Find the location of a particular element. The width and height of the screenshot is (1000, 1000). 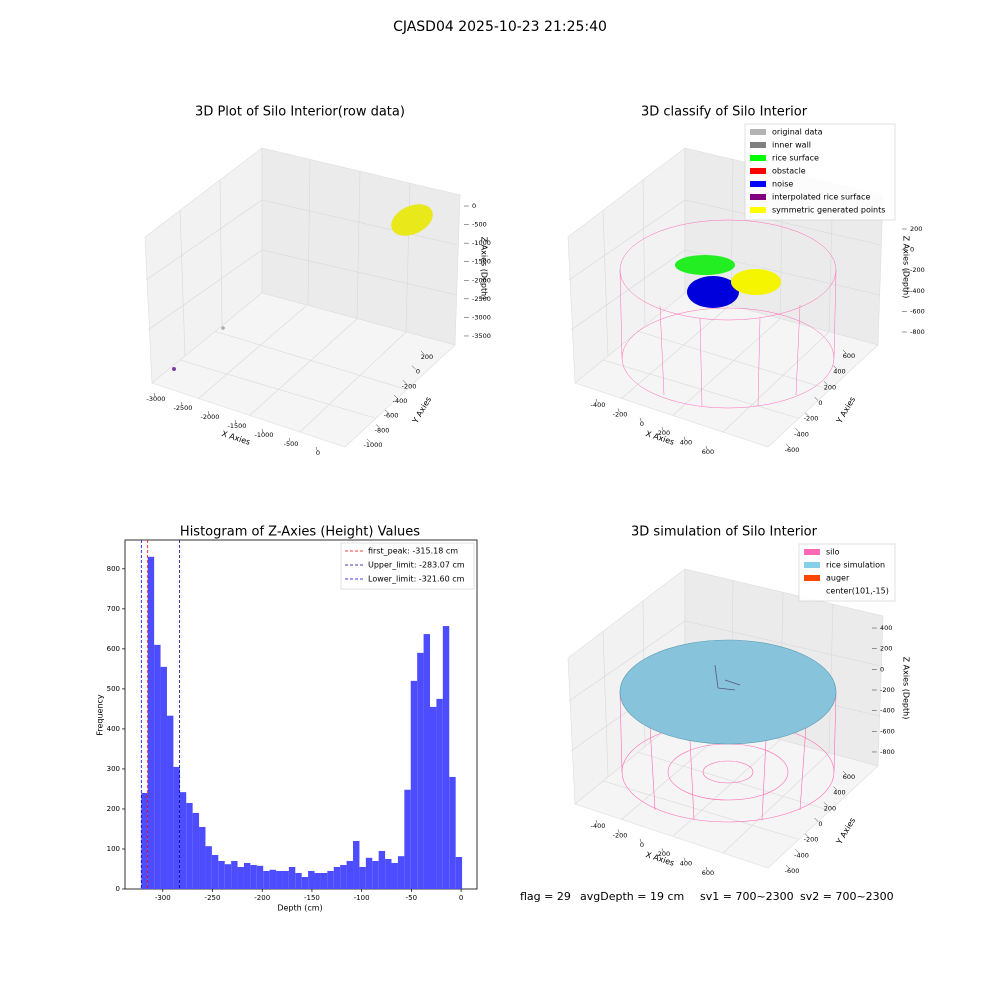

x-tick-label: -1500 is located at coordinates (237, 426).